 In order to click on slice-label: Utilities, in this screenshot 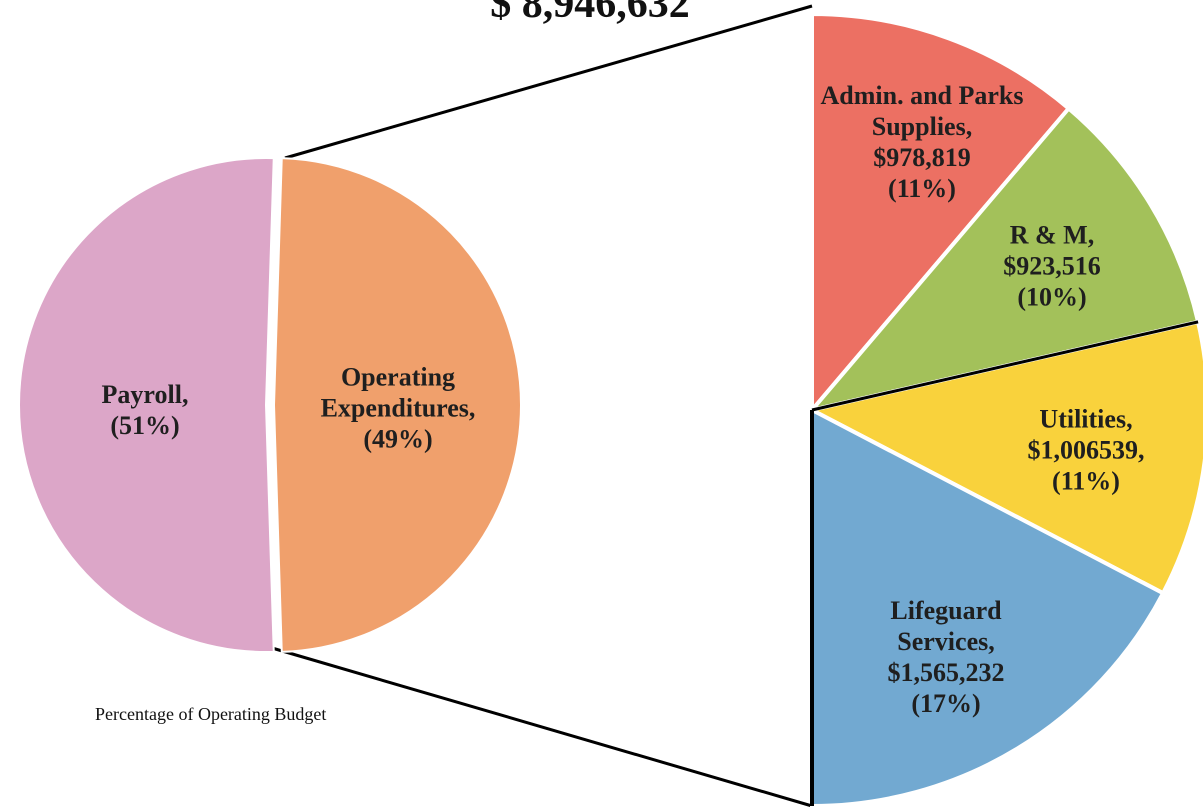, I will do `click(1086, 419)`.